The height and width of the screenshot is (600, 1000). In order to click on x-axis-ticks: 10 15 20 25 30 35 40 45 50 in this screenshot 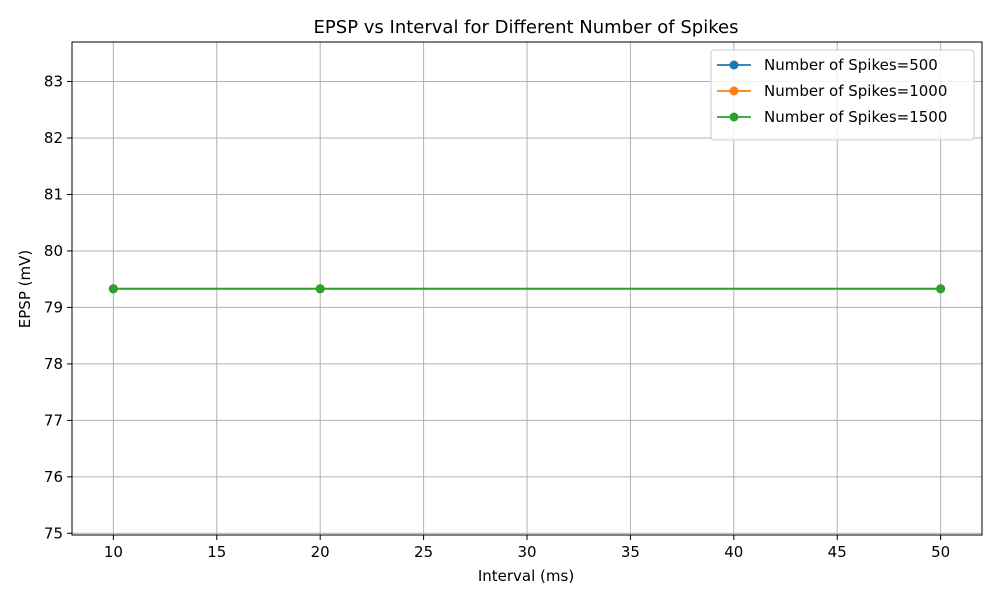, I will do `click(527, 548)`.